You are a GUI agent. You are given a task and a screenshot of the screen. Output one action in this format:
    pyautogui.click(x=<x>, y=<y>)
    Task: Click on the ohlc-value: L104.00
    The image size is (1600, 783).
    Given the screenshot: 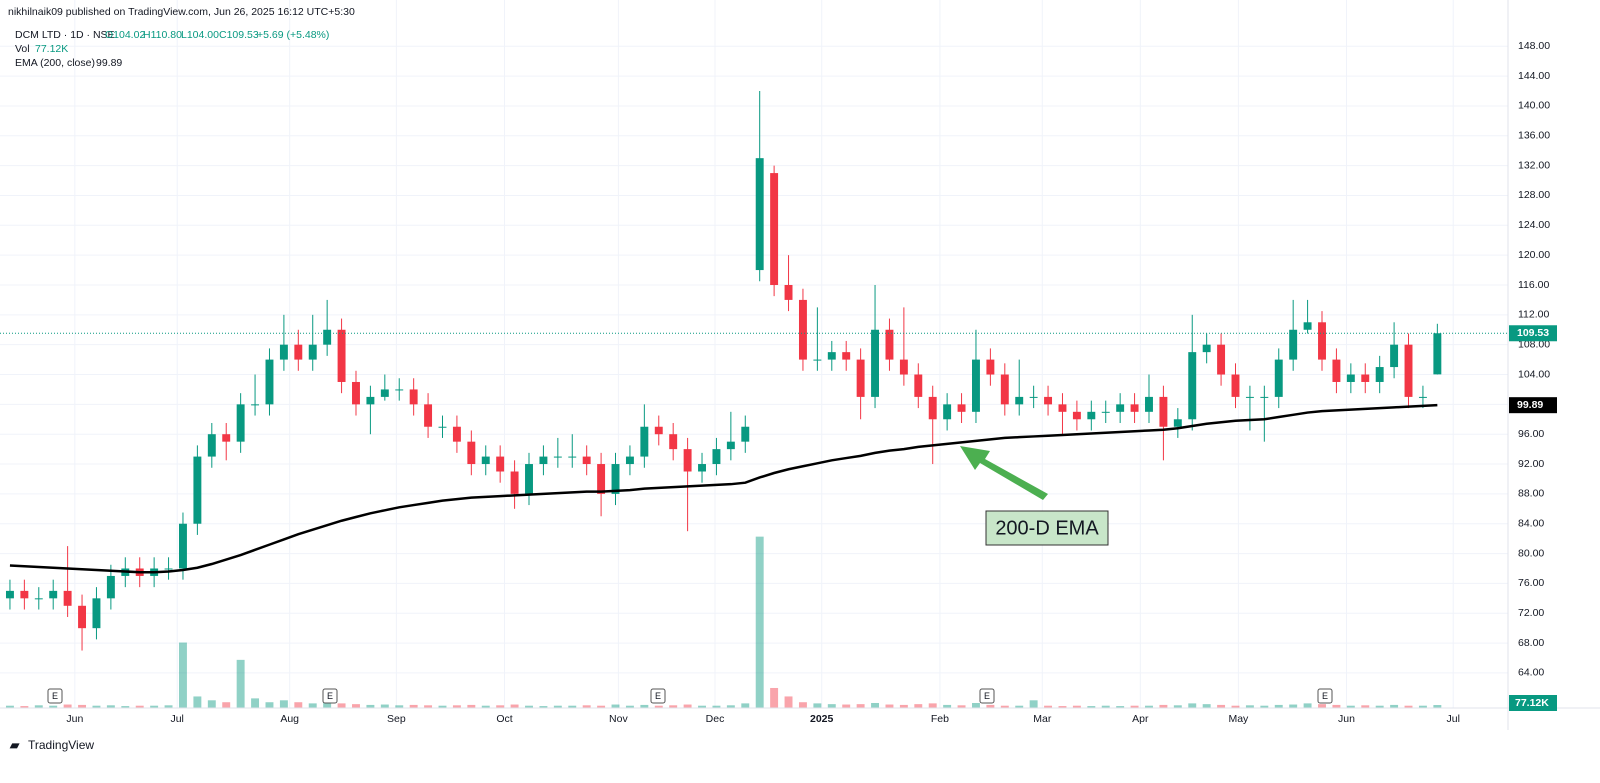 What is the action you would take?
    pyautogui.click(x=200, y=35)
    